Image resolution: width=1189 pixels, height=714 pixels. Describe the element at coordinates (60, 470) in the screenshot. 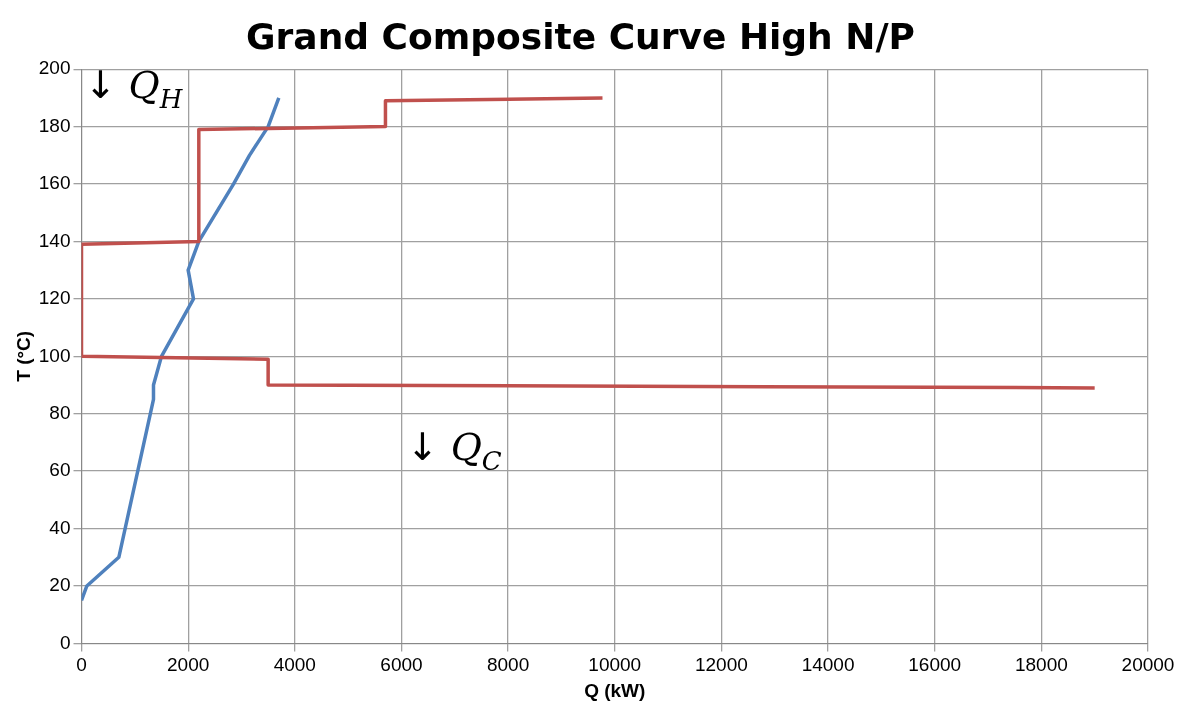

I see `y-tick-label: 60` at that location.